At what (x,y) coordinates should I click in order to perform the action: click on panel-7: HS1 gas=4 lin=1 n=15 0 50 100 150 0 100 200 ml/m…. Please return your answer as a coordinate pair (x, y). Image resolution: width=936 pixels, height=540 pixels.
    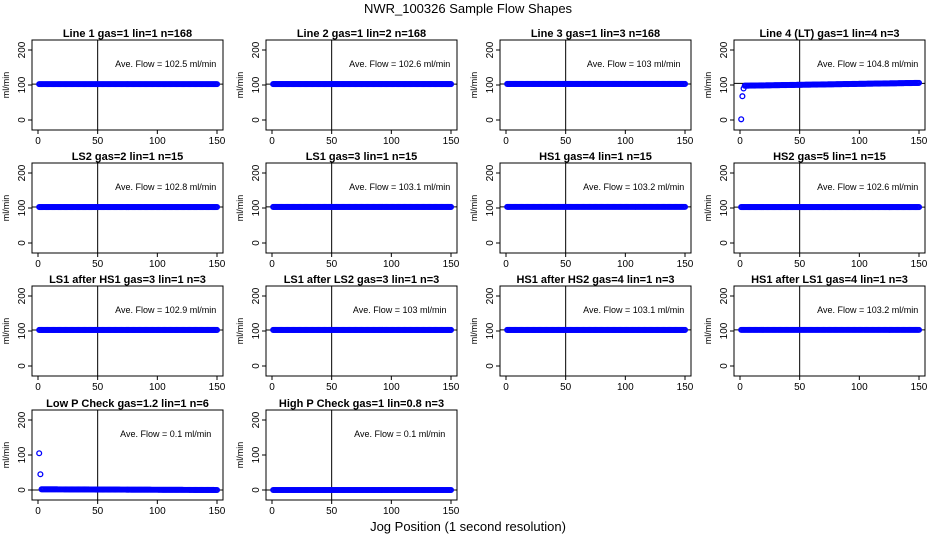
    Looking at the image, I should click on (581, 210).